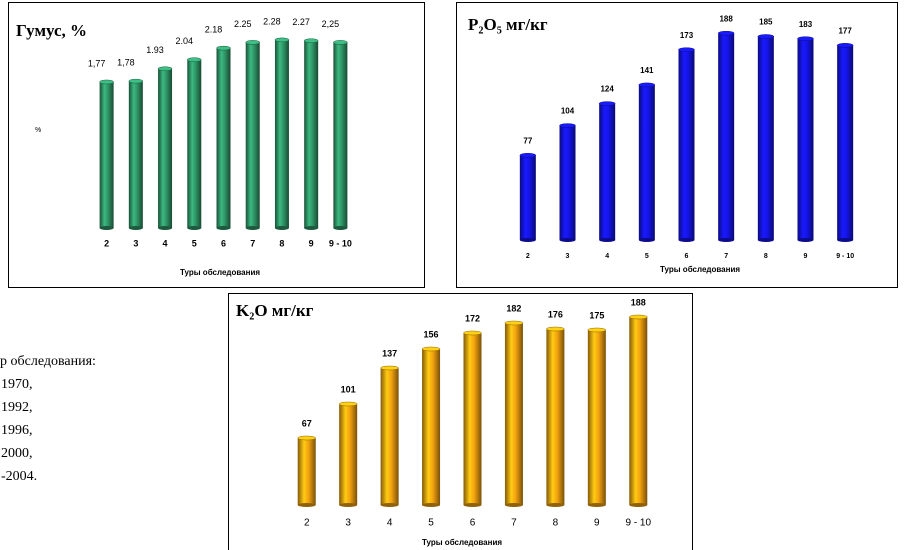 This screenshot has width=908, height=550. Describe the element at coordinates (766, 22) in the screenshot. I see `data-label: 185` at that location.